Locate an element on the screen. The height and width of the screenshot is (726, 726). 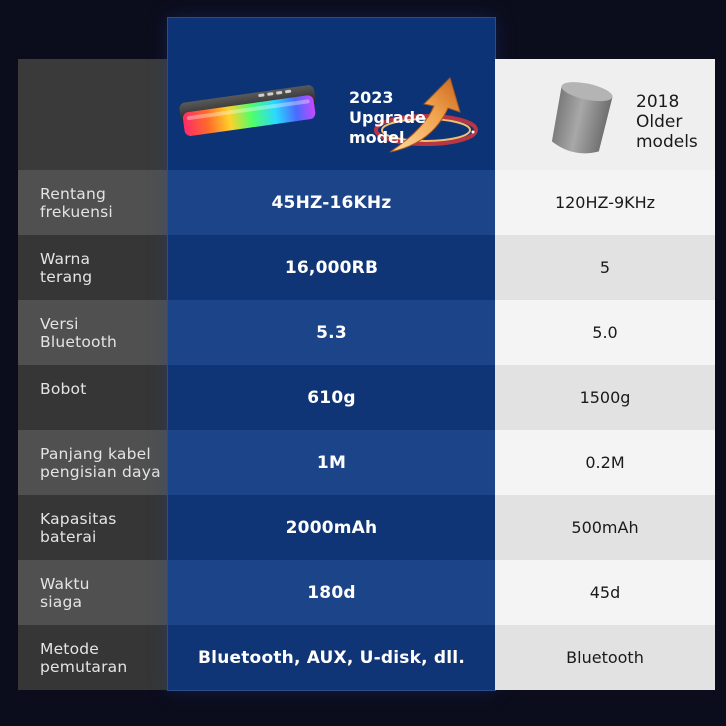
new-model-year: 2023 is located at coordinates (371, 97).